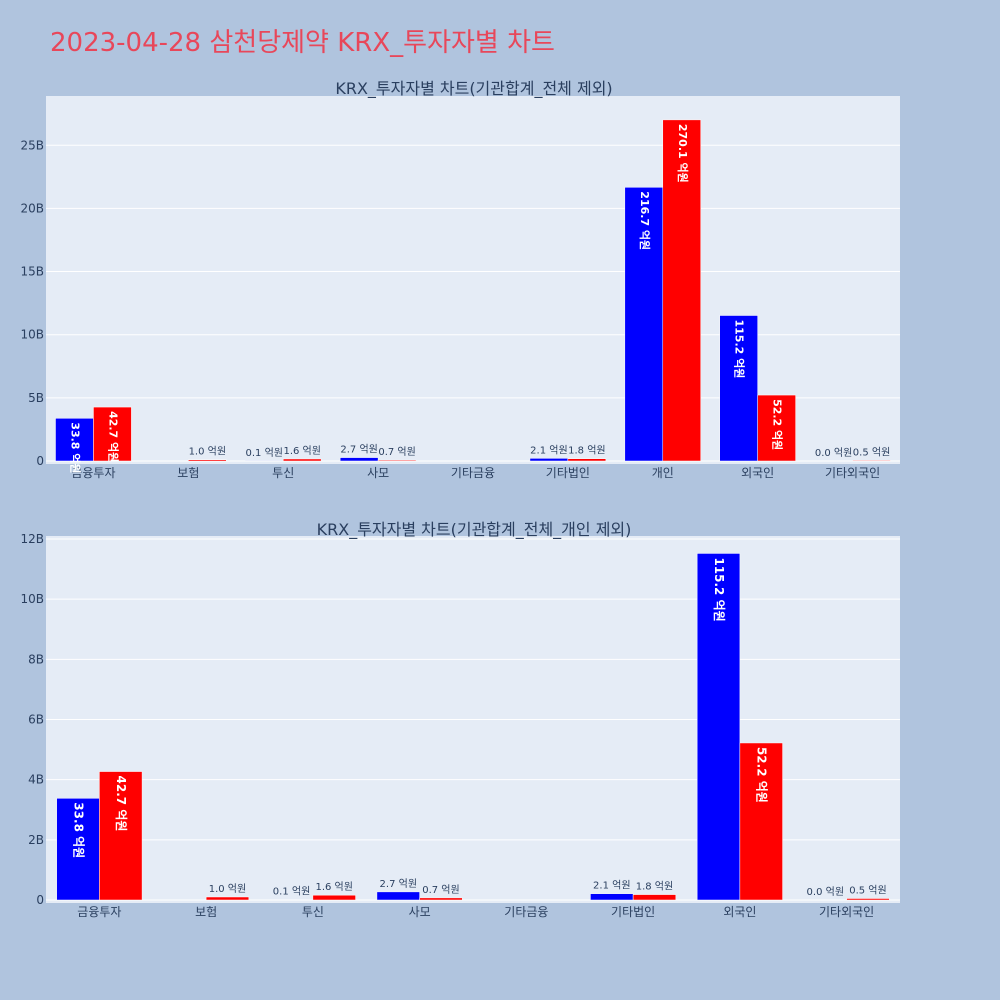 This screenshot has height=1000, width=1000. Describe the element at coordinates (36, 720) in the screenshot. I see `y-tick-label: 6B` at that location.